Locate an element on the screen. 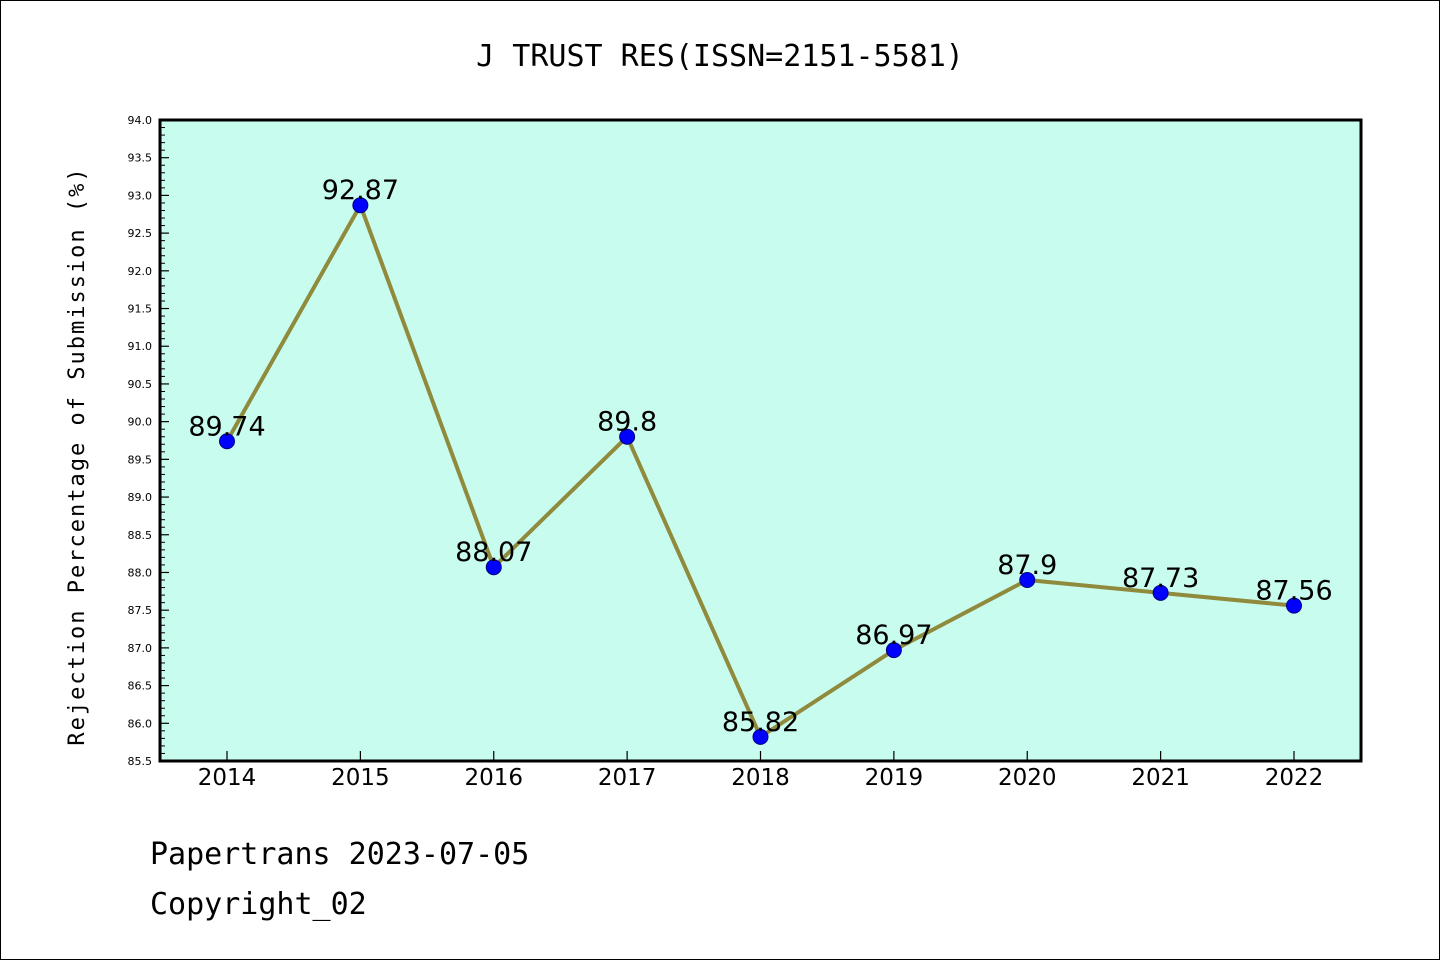 Image resolution: width=1440 pixels, height=960 pixels. y-tick-label: 89.0 is located at coordinates (140, 497).